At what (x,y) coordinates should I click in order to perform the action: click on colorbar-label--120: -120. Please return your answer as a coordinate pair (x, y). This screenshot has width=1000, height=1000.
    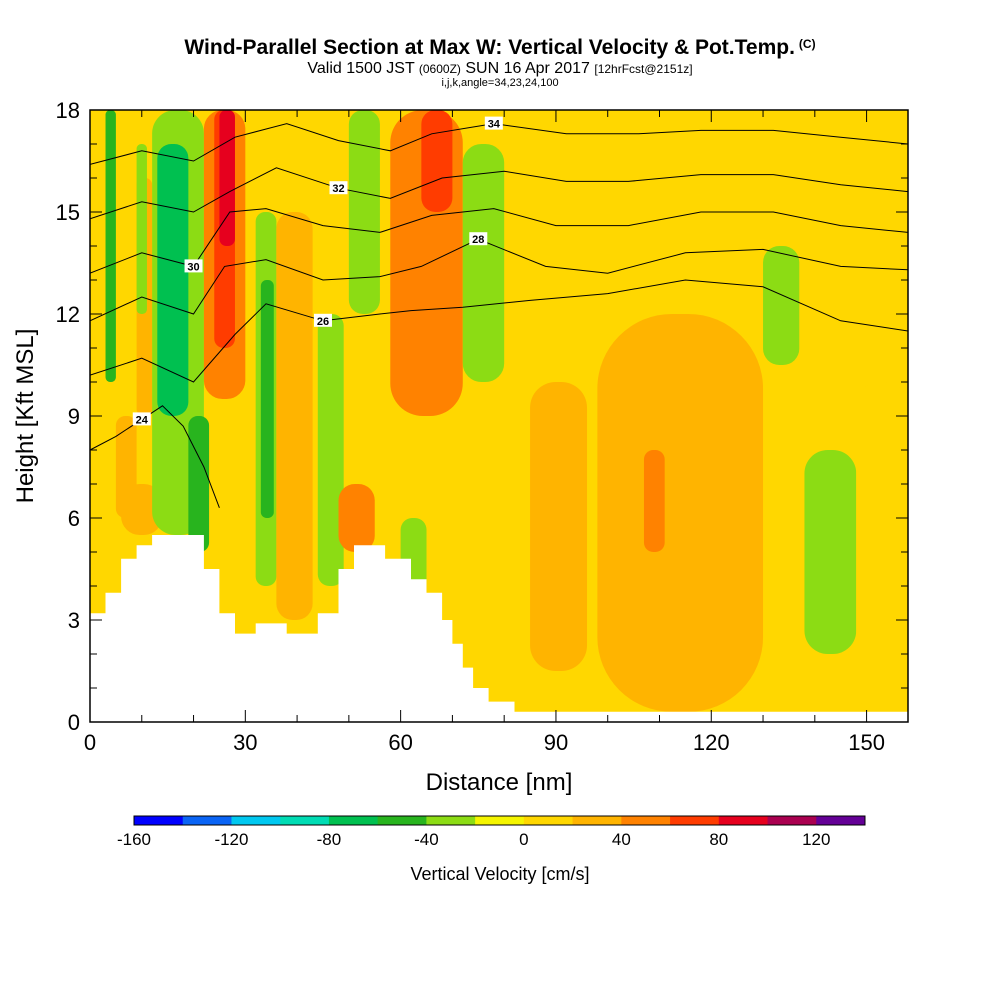
    Looking at the image, I should click on (231, 839).